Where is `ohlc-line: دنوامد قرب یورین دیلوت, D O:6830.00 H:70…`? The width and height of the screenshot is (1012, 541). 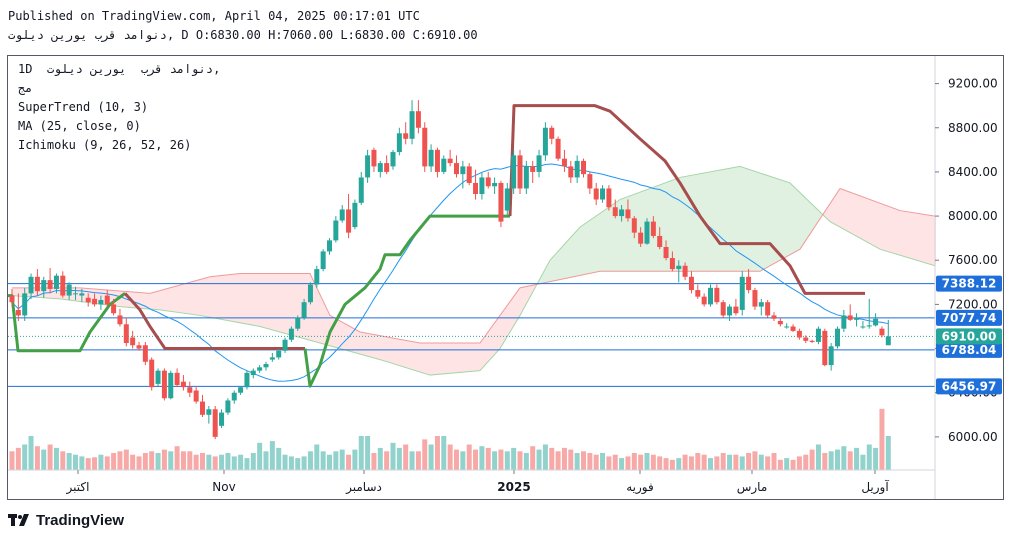 ohlc-line: دنوامد قرب یورین دیلوت, D O:6830.00 H:70… is located at coordinates (243, 35).